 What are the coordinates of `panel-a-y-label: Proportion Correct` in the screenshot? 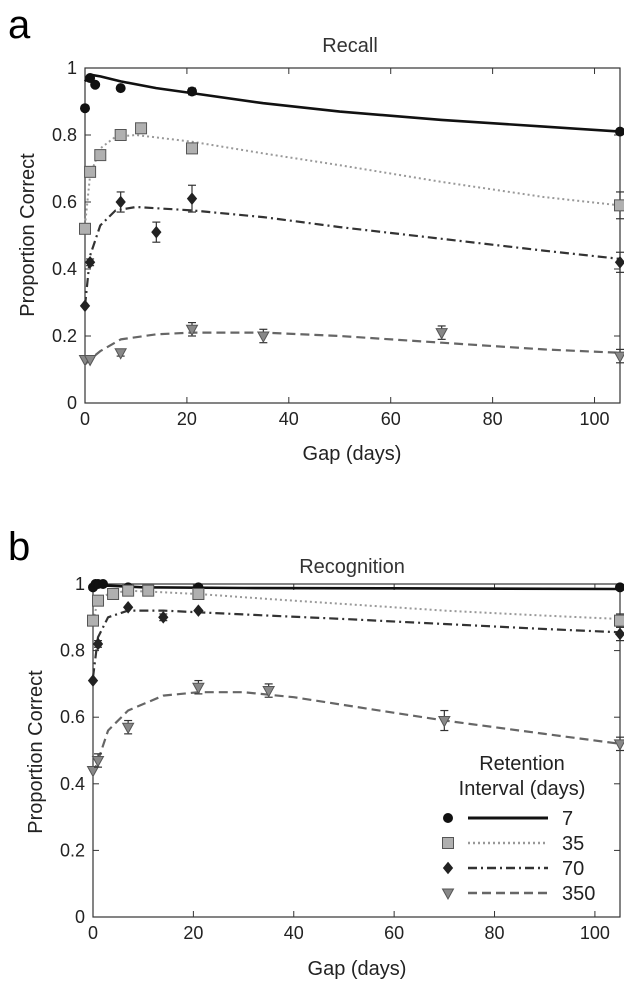 It's located at (28, 235).